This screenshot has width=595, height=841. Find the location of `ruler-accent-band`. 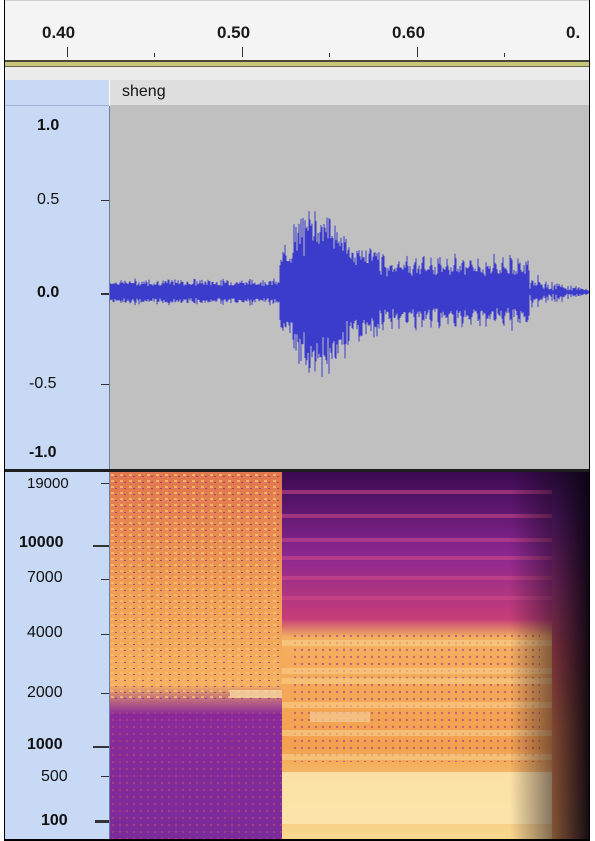

ruler-accent-band is located at coordinates (297, 64).